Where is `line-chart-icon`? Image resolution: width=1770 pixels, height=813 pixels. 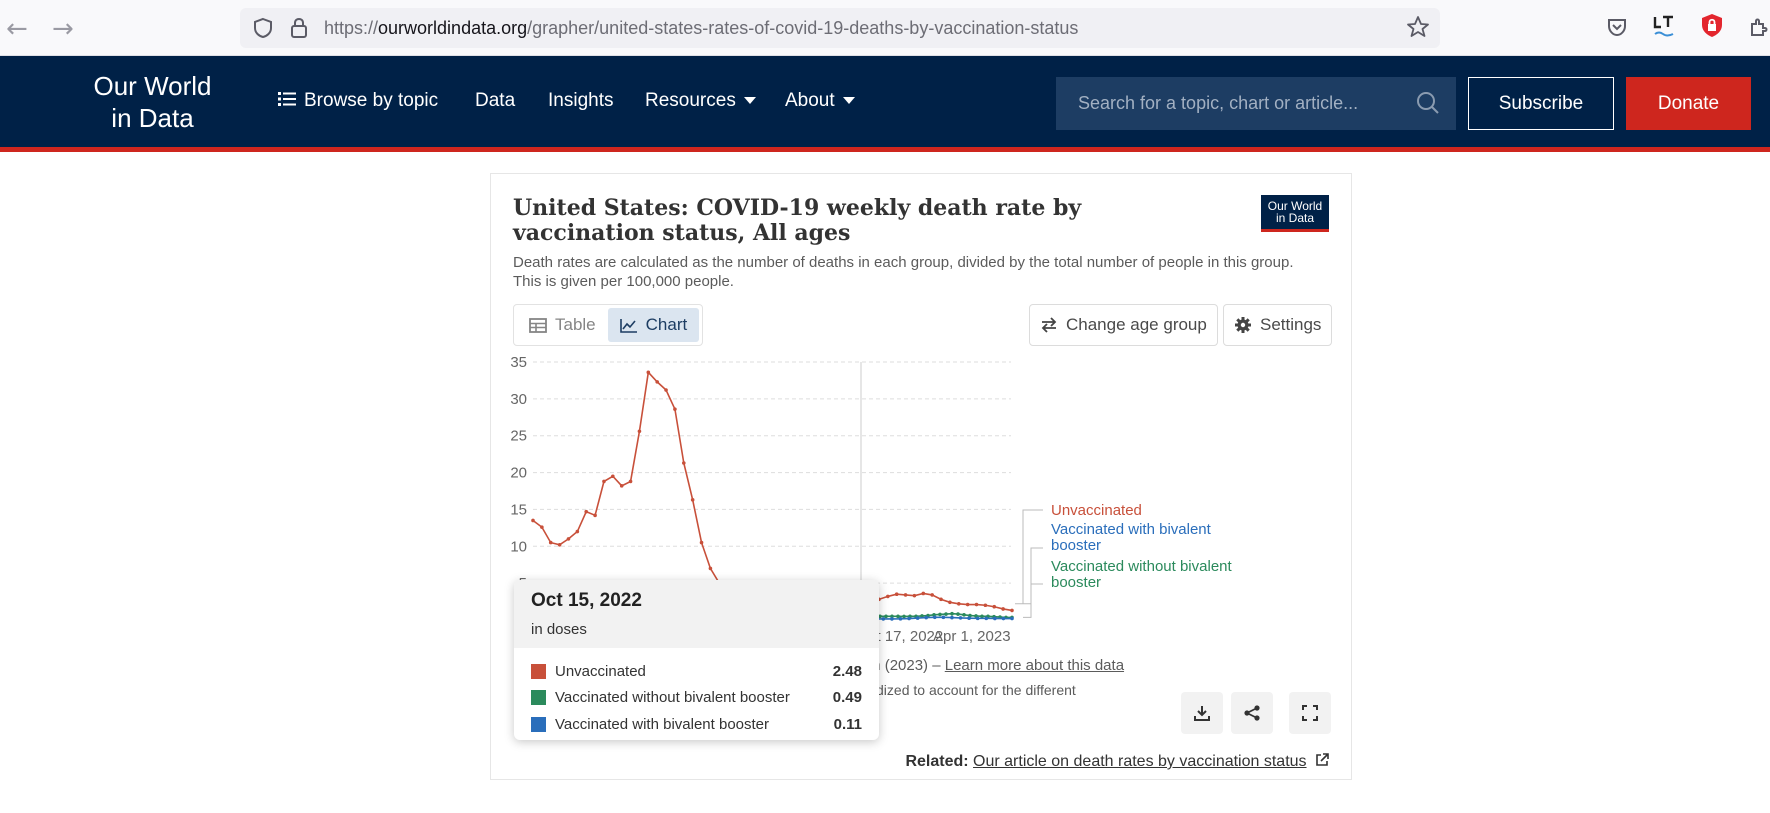 line-chart-icon is located at coordinates (628, 325).